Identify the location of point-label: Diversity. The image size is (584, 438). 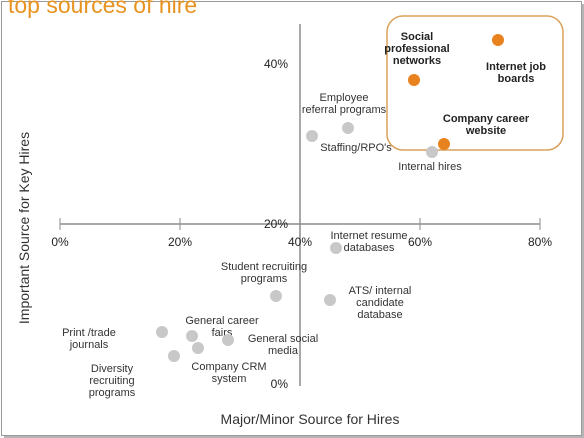
(112, 369).